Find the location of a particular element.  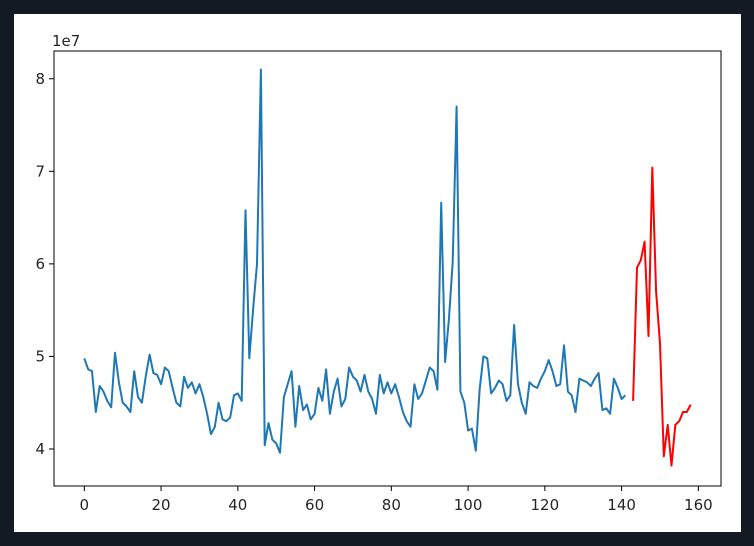

x-tick-label: 160 is located at coordinates (698, 505).